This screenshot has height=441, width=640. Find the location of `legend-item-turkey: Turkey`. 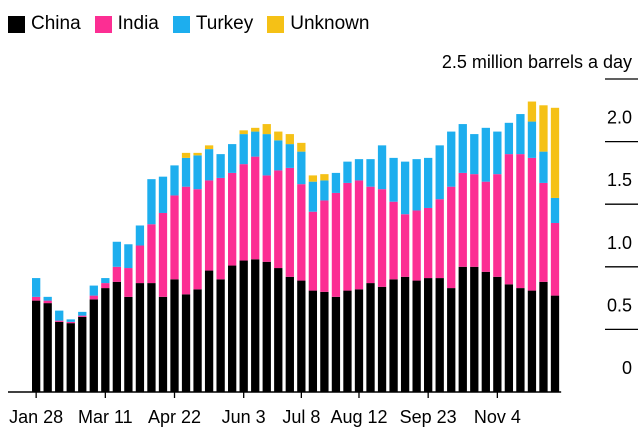

legend-item-turkey: Turkey is located at coordinates (212, 24).